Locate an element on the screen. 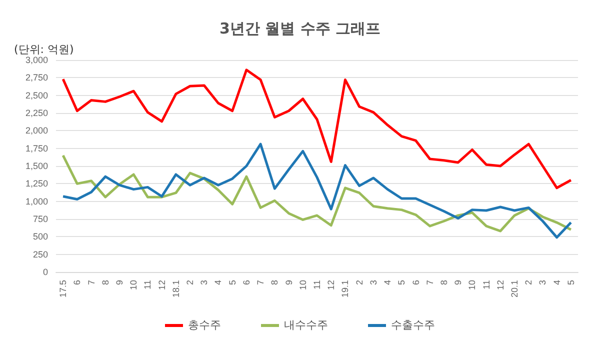 Image resolution: width=600 pixels, height=348 pixels. x-tick-label: 20.1 is located at coordinates (515, 289).